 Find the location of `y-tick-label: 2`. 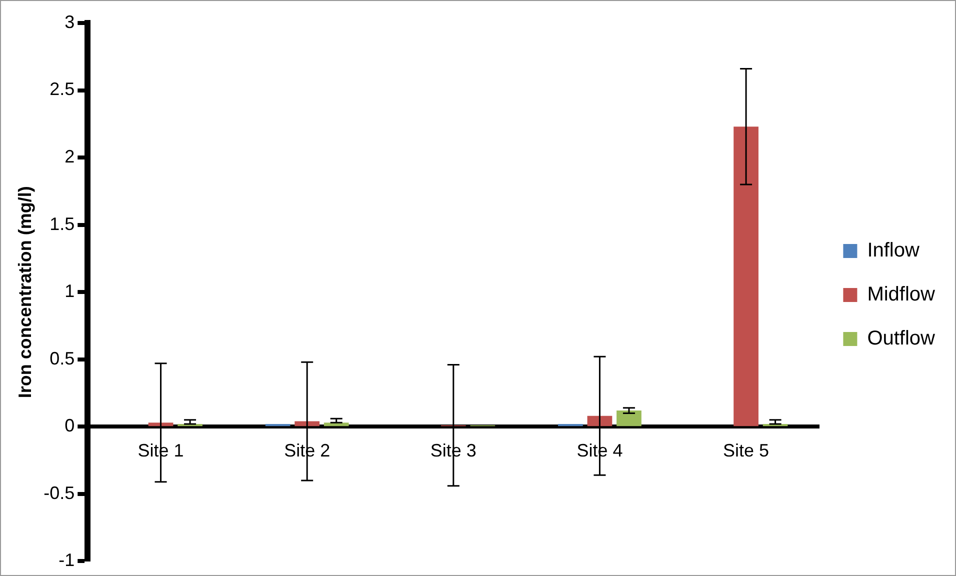

y-tick-label: 2 is located at coordinates (69, 156).